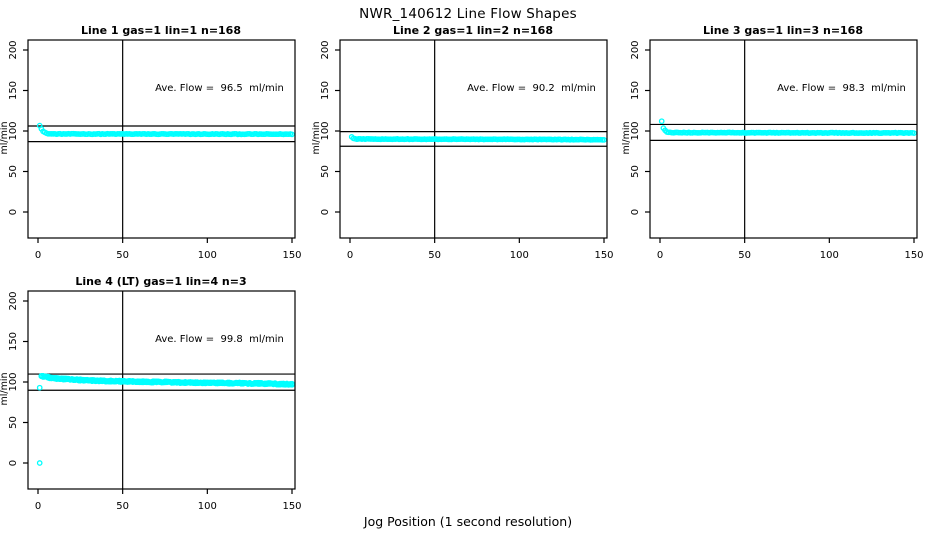 The height and width of the screenshot is (540, 936). I want to click on panel-title-line-3: Line 3 gas=1 lin=3 n=168, so click(782, 30).